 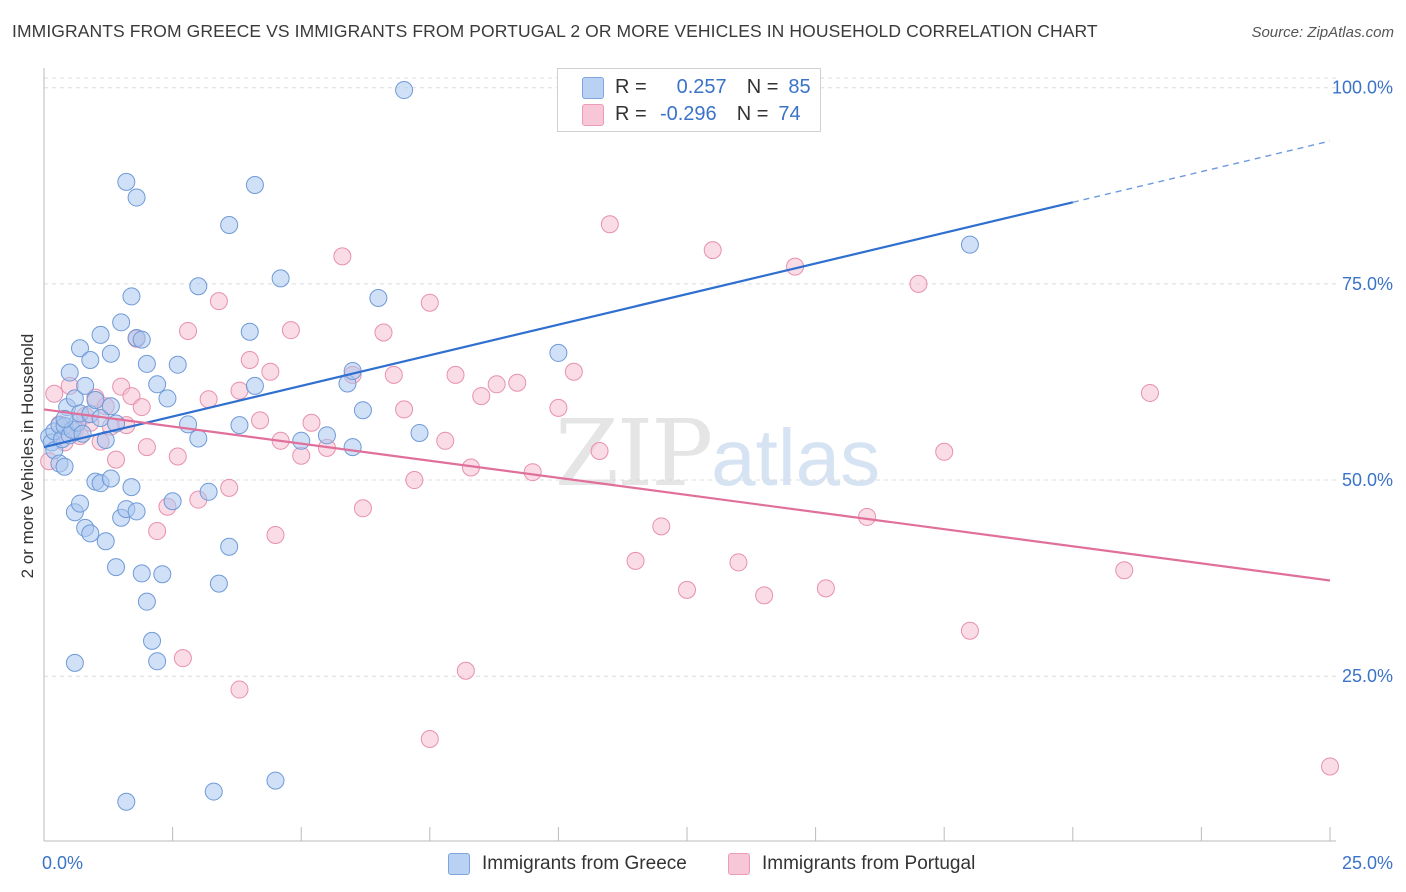 What do you see at coordinates (584, 863) in the screenshot?
I see `legend-label: Immigrants from Greece` at bounding box center [584, 863].